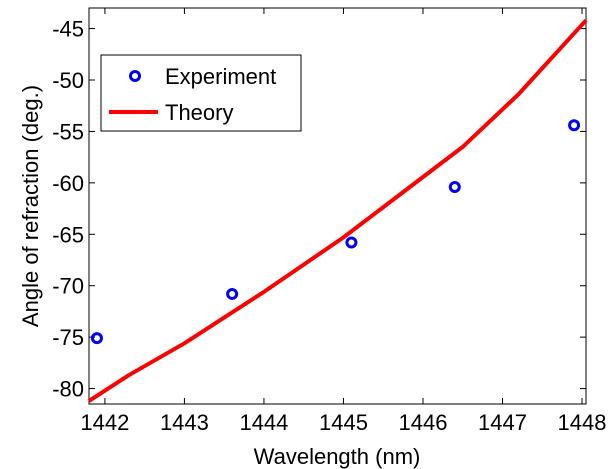  What do you see at coordinates (582, 422) in the screenshot?
I see `x-tick-label: 1448` at bounding box center [582, 422].